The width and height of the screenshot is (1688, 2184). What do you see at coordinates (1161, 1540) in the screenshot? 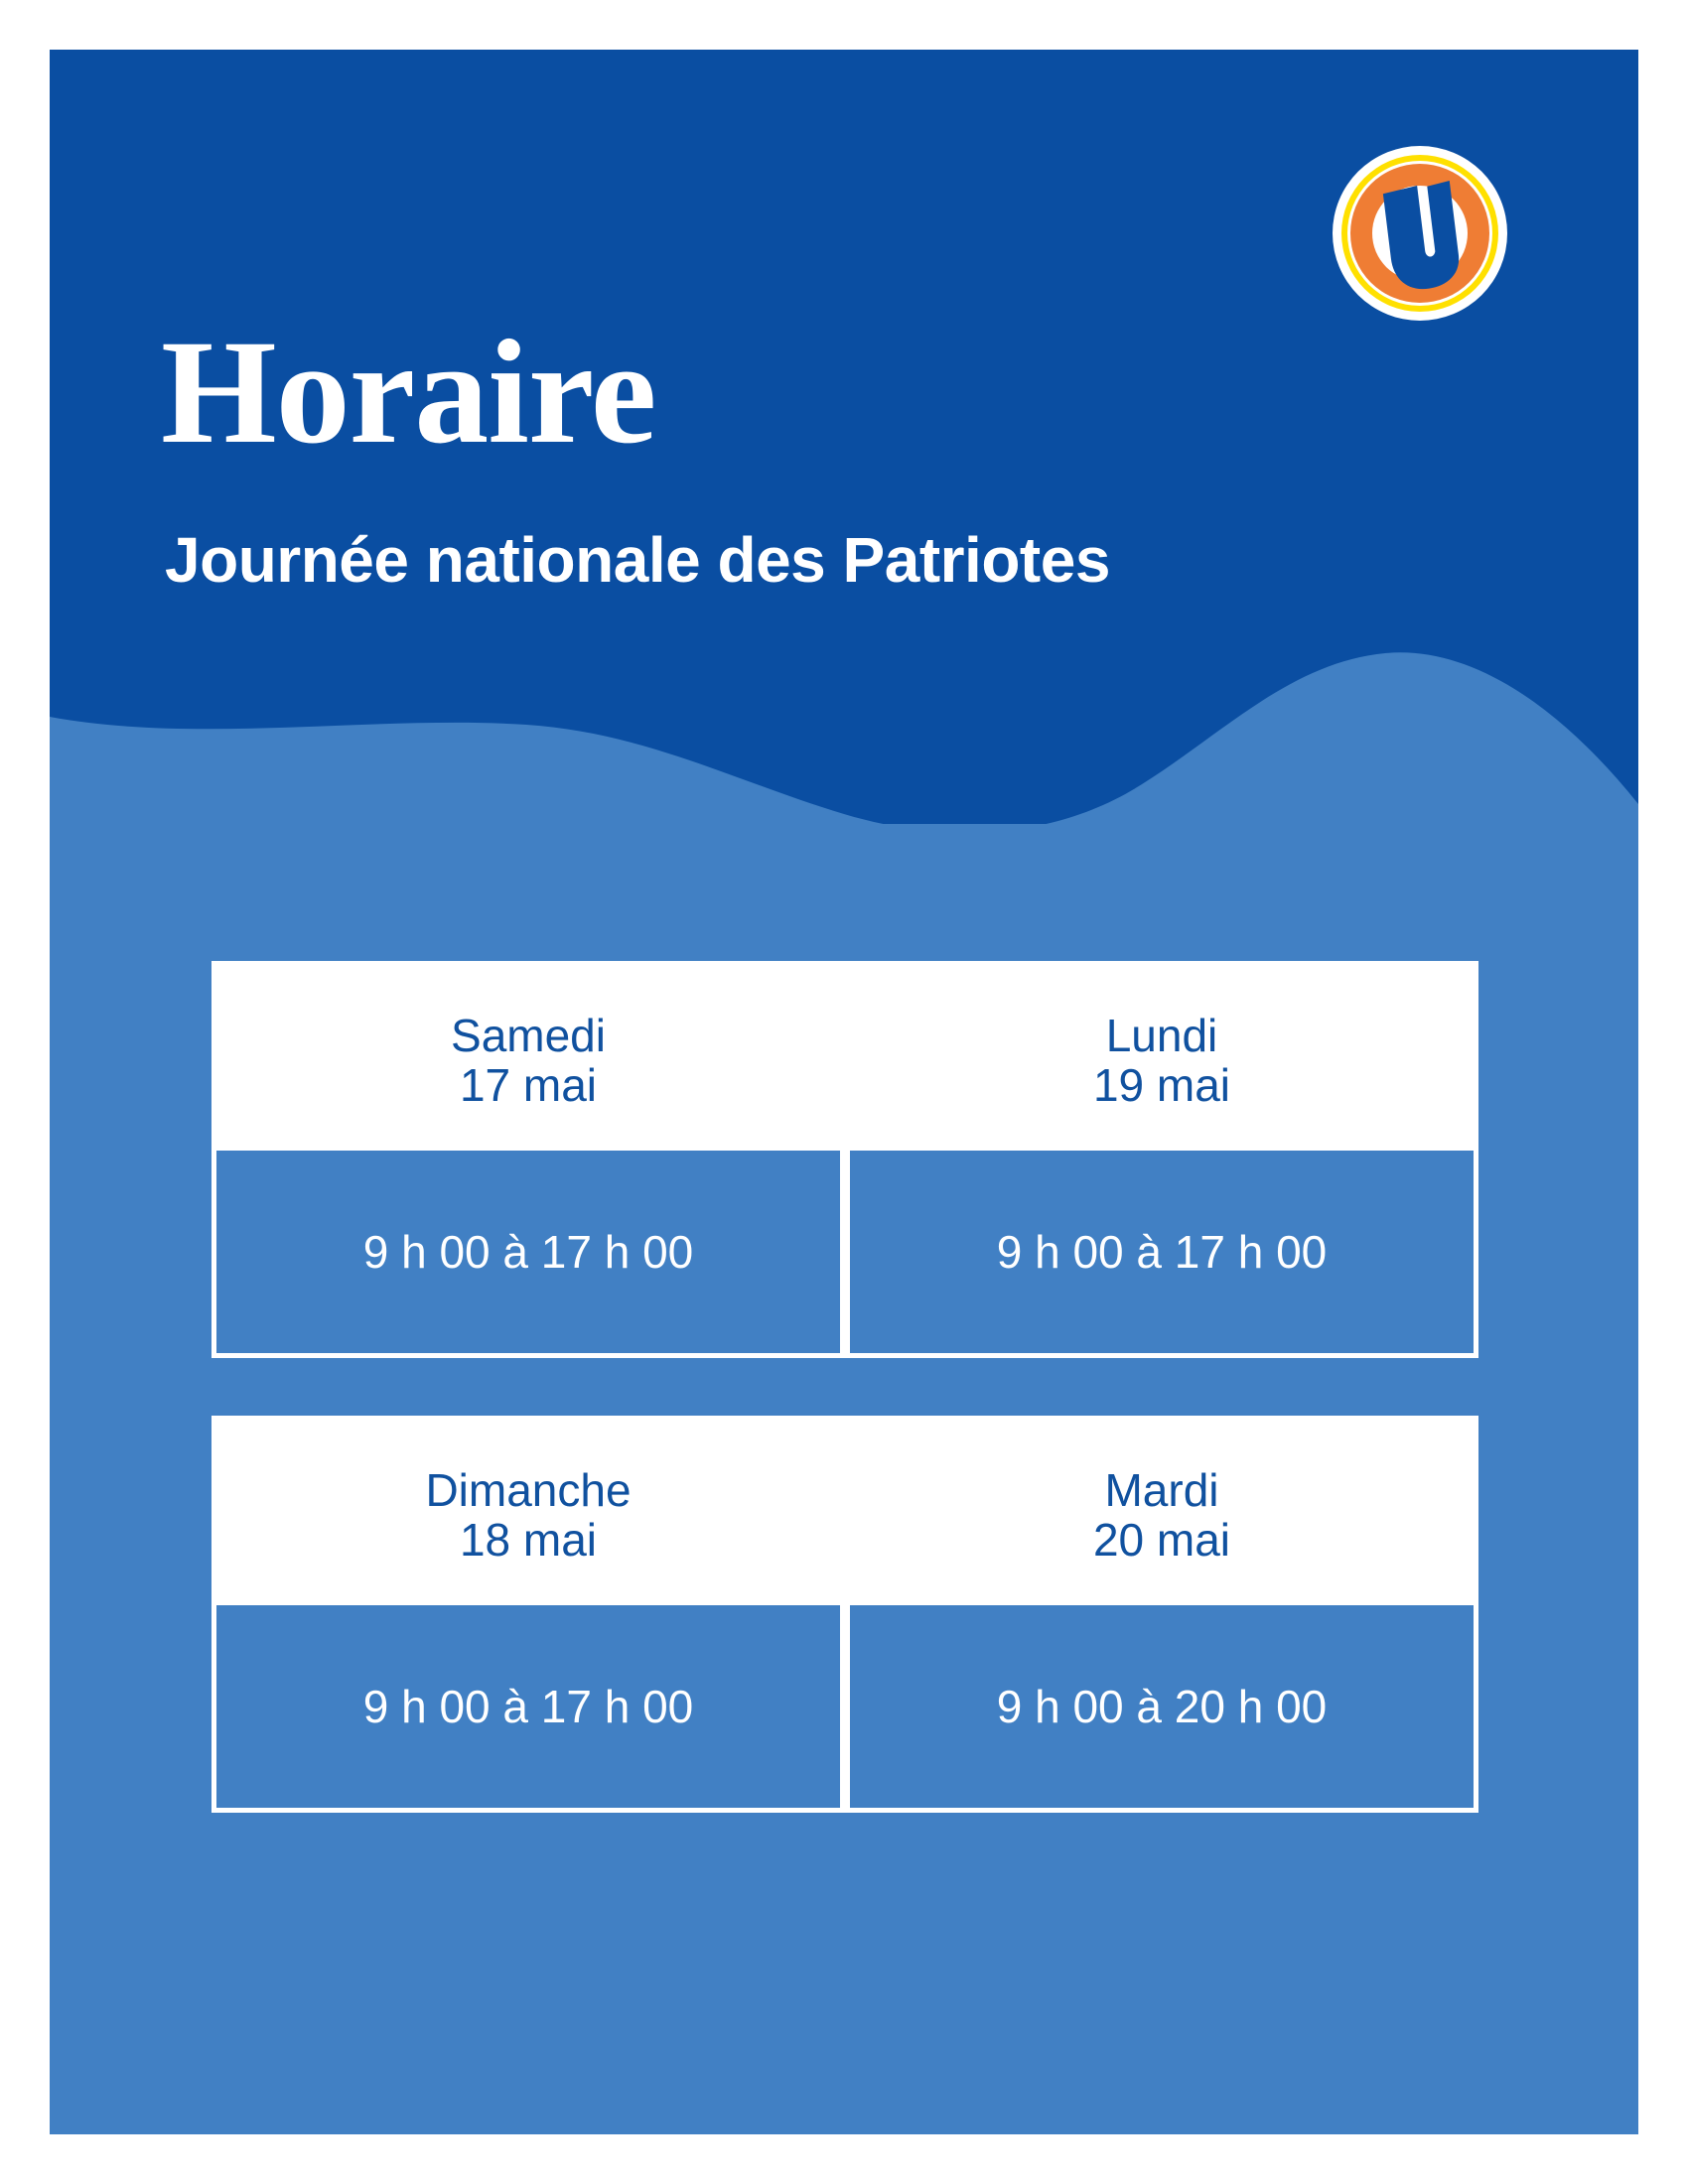
I see `schedule-card-date: 20 mai` at bounding box center [1161, 1540].